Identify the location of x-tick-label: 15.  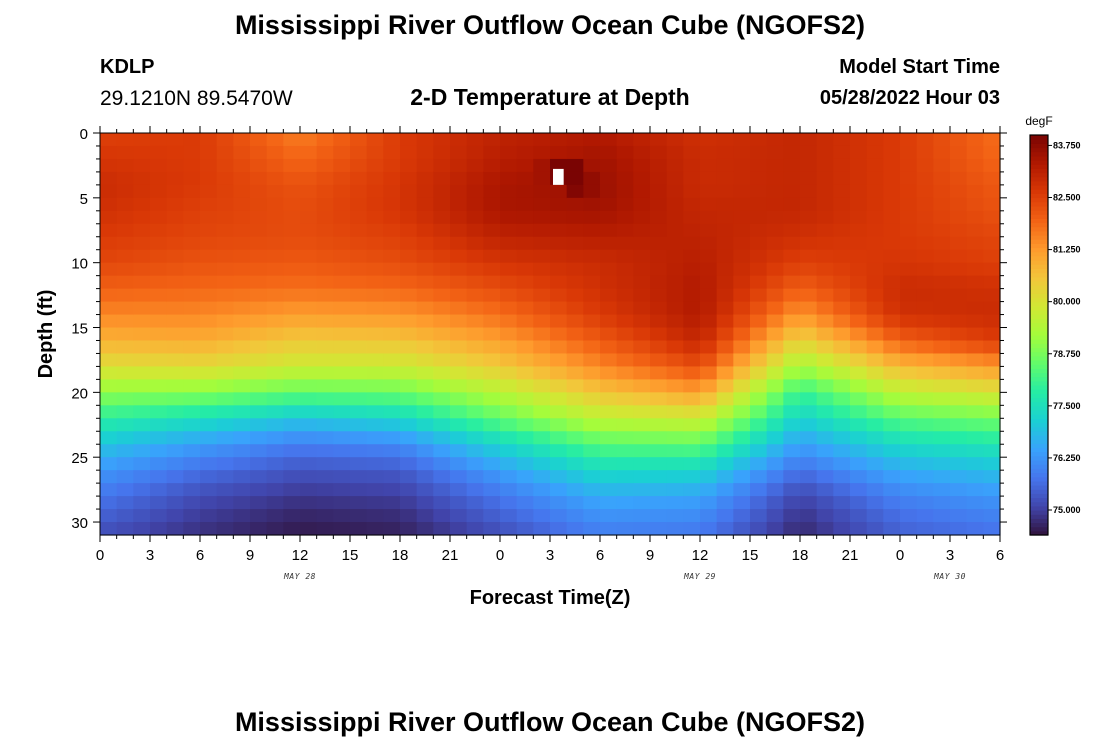
(350, 555).